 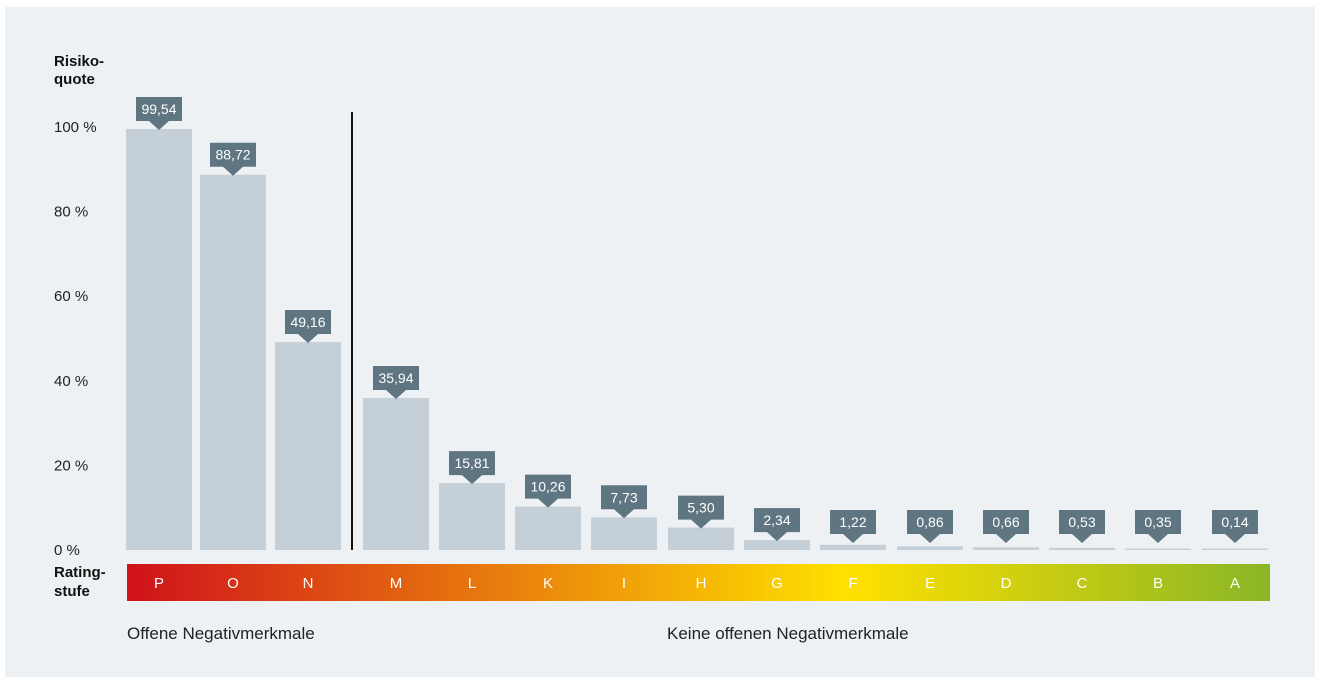 I want to click on value-label-B: 0,35, so click(x=1157, y=522).